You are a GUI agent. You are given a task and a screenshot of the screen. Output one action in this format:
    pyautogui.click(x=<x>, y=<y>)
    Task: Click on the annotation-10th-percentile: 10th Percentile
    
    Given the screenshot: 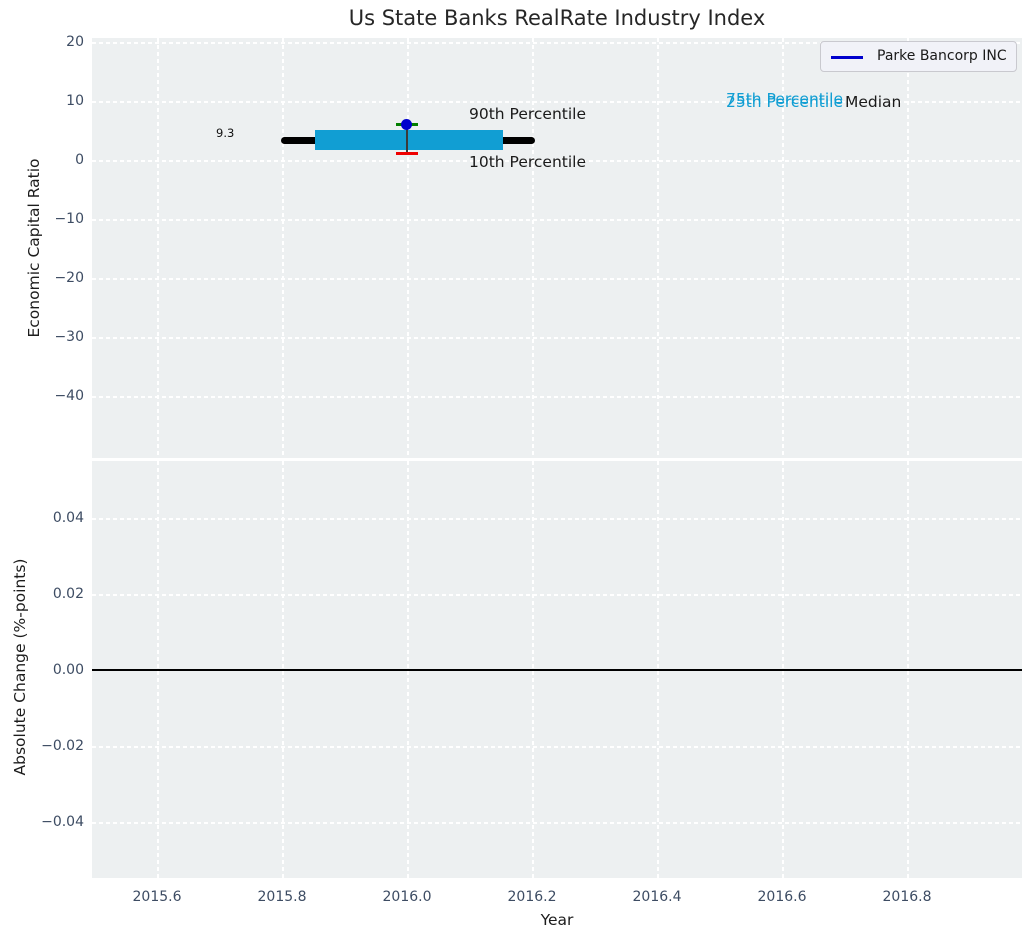 What is the action you would take?
    pyautogui.click(x=528, y=162)
    